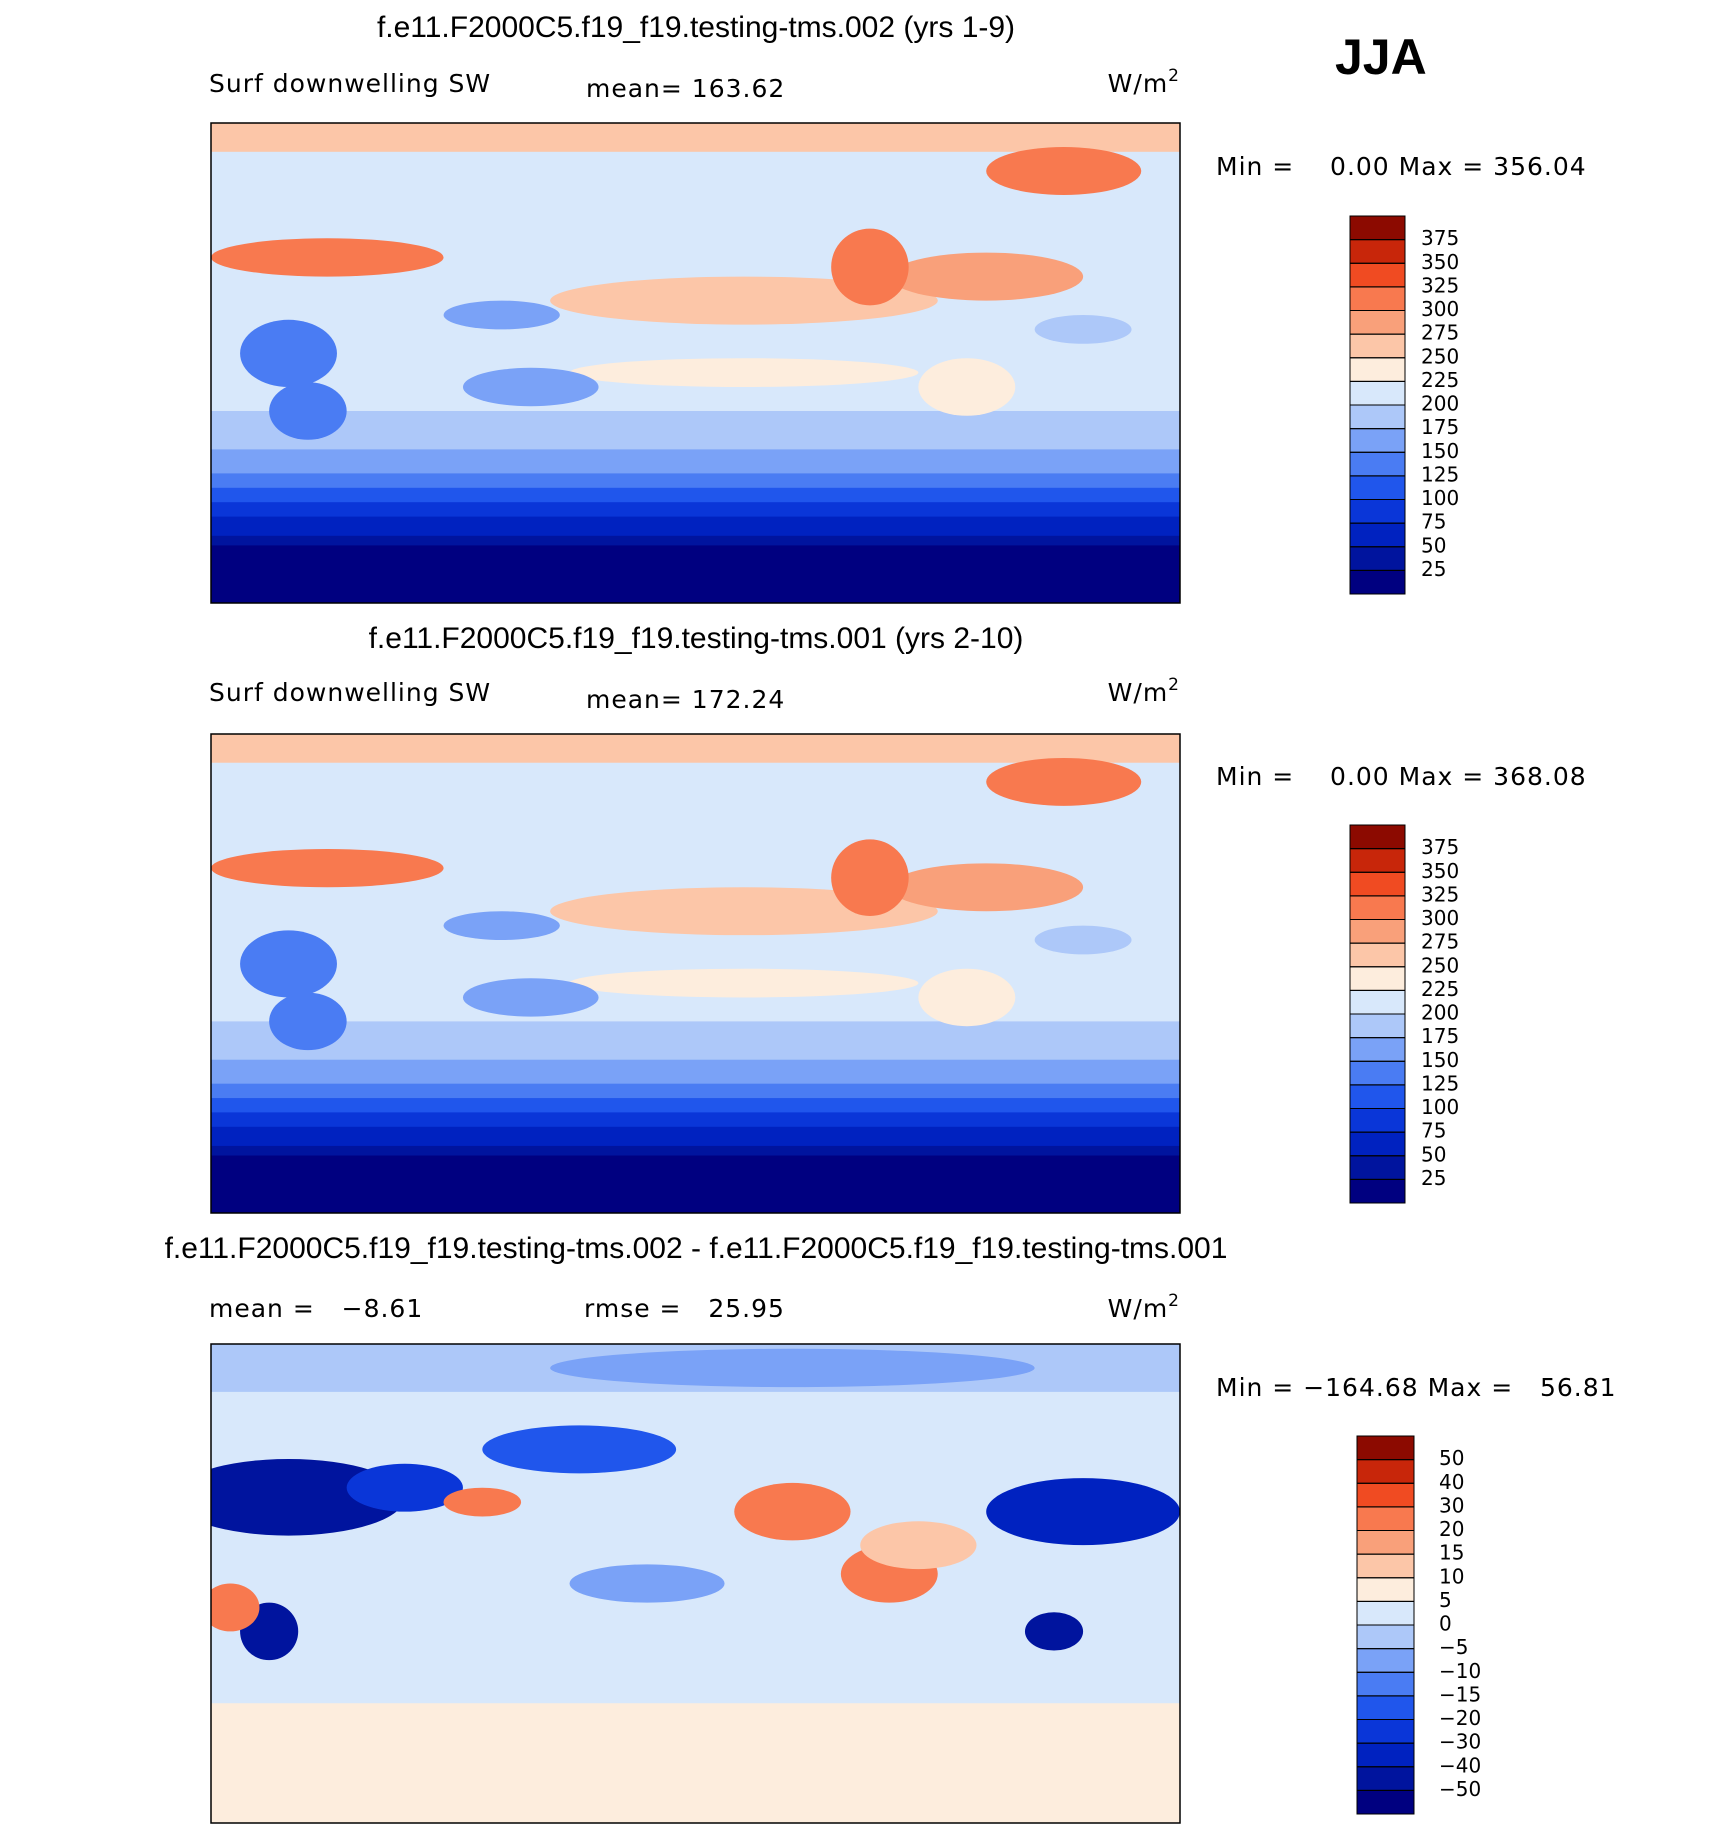 The width and height of the screenshot is (1710, 1841). Describe the element at coordinates (1451, 1482) in the screenshot. I see `colorbar-label: 40` at that location.